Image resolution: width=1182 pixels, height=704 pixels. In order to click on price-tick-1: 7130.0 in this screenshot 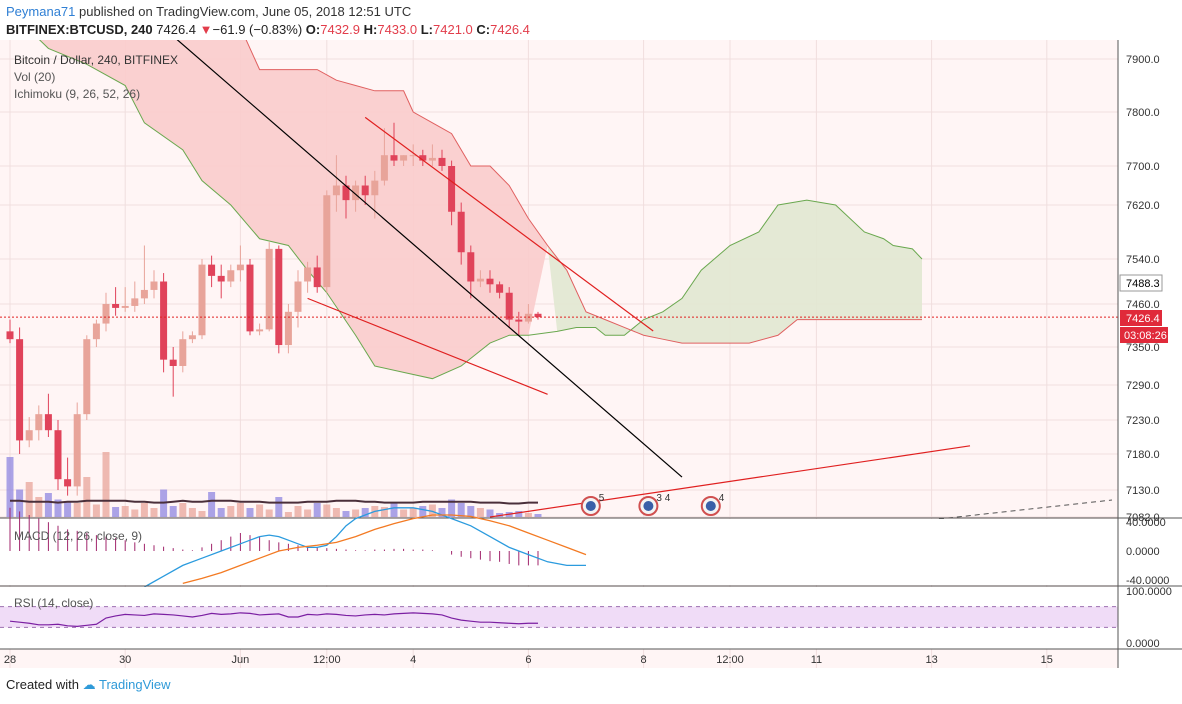, I will do `click(1143, 491)`.